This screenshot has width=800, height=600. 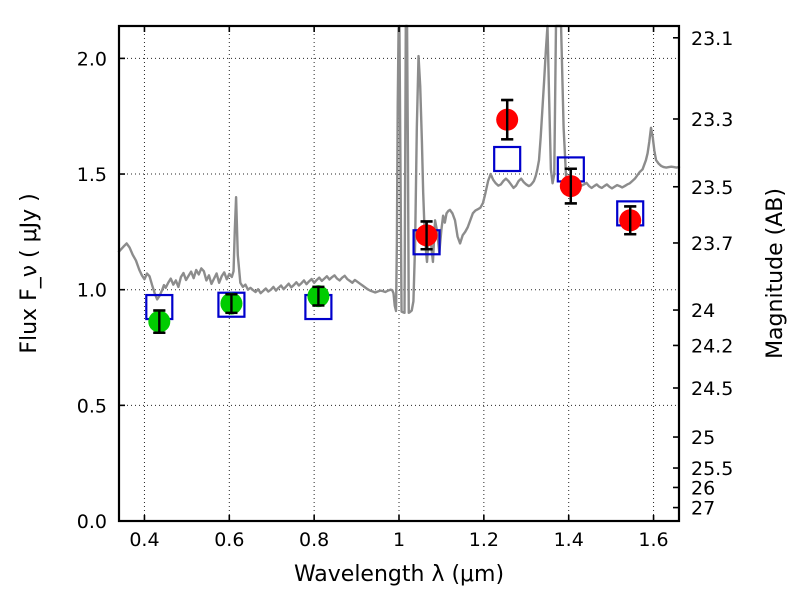 I want to click on y-axis-label-right: Magnitude (AB), so click(x=775, y=273).